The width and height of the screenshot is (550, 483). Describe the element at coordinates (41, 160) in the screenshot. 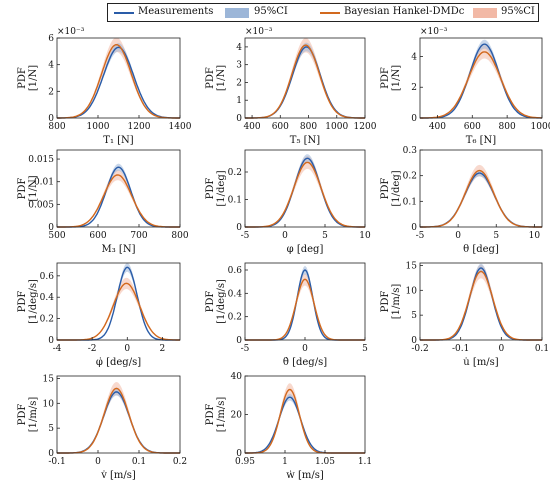

I see `y-tick-label: 0.015` at that location.